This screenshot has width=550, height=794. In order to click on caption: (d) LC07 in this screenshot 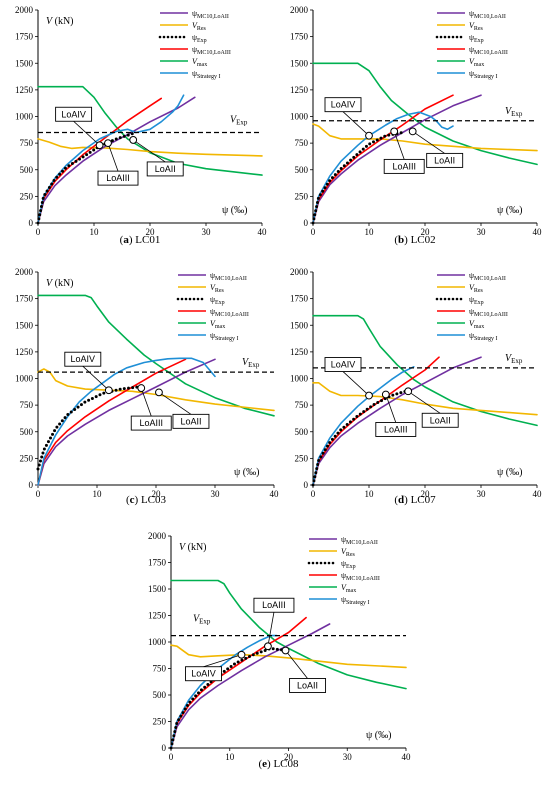, I will do `click(415, 500)`.